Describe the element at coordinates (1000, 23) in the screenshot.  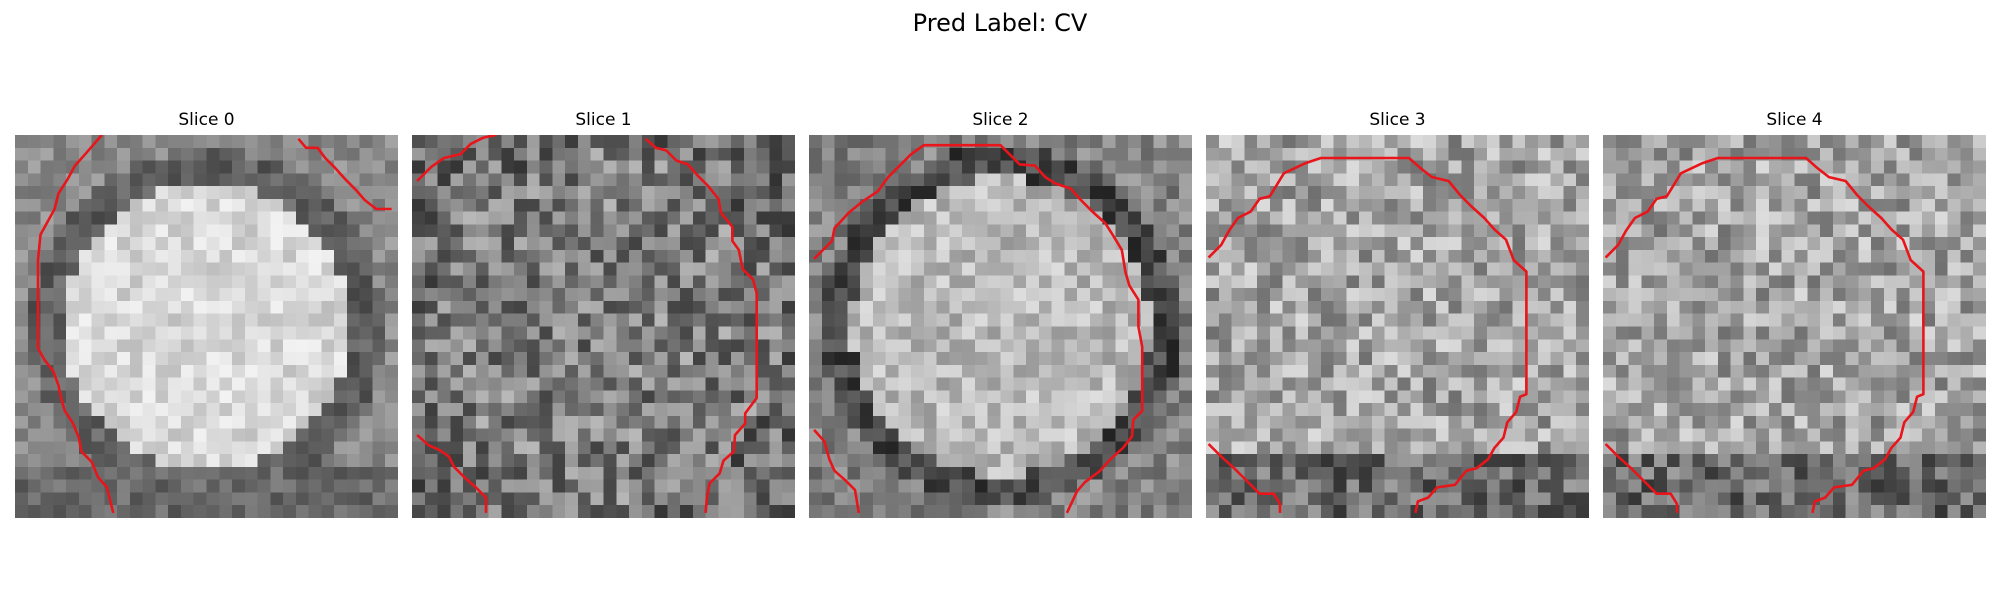
I see `figure-suptitle: Pred Label: CV` at that location.